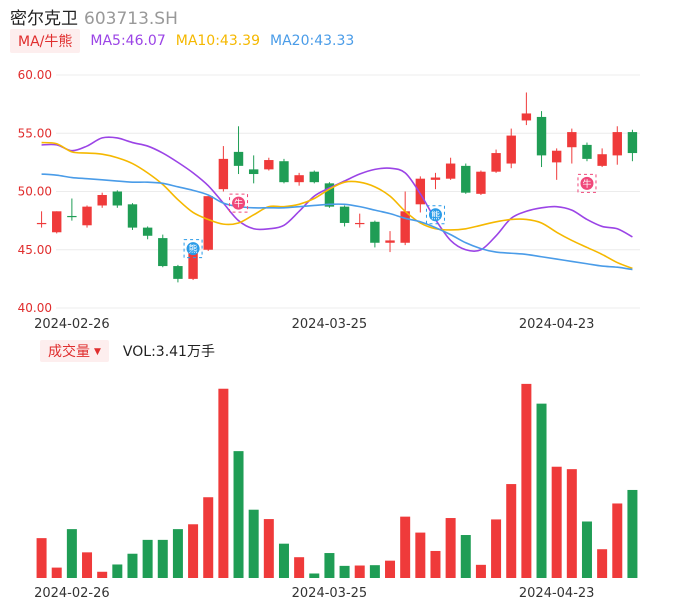 This screenshot has width=686, height=606. I want to click on y-tick-label: 50.00, so click(35, 192).